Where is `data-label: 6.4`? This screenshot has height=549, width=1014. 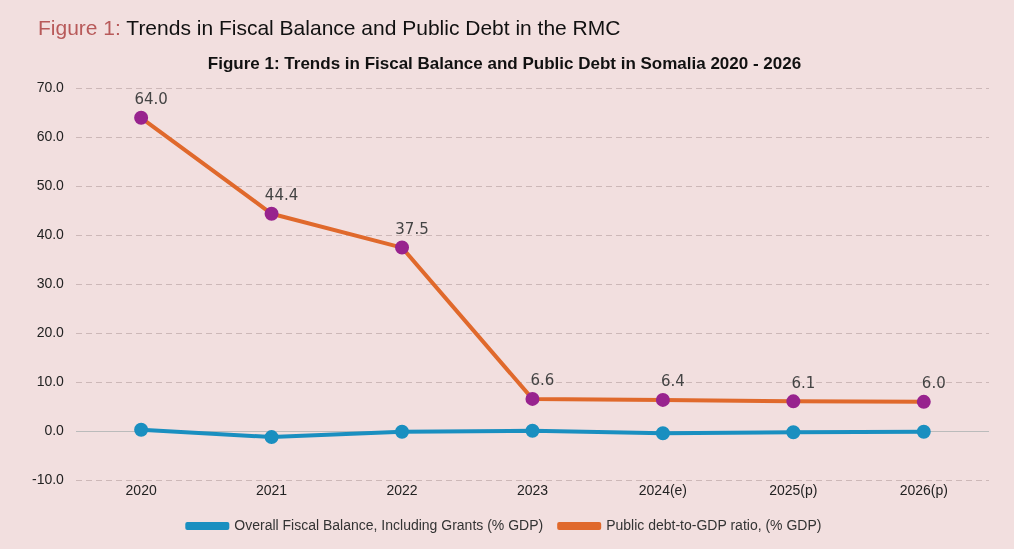
data-label: 6.4 is located at coordinates (672, 381).